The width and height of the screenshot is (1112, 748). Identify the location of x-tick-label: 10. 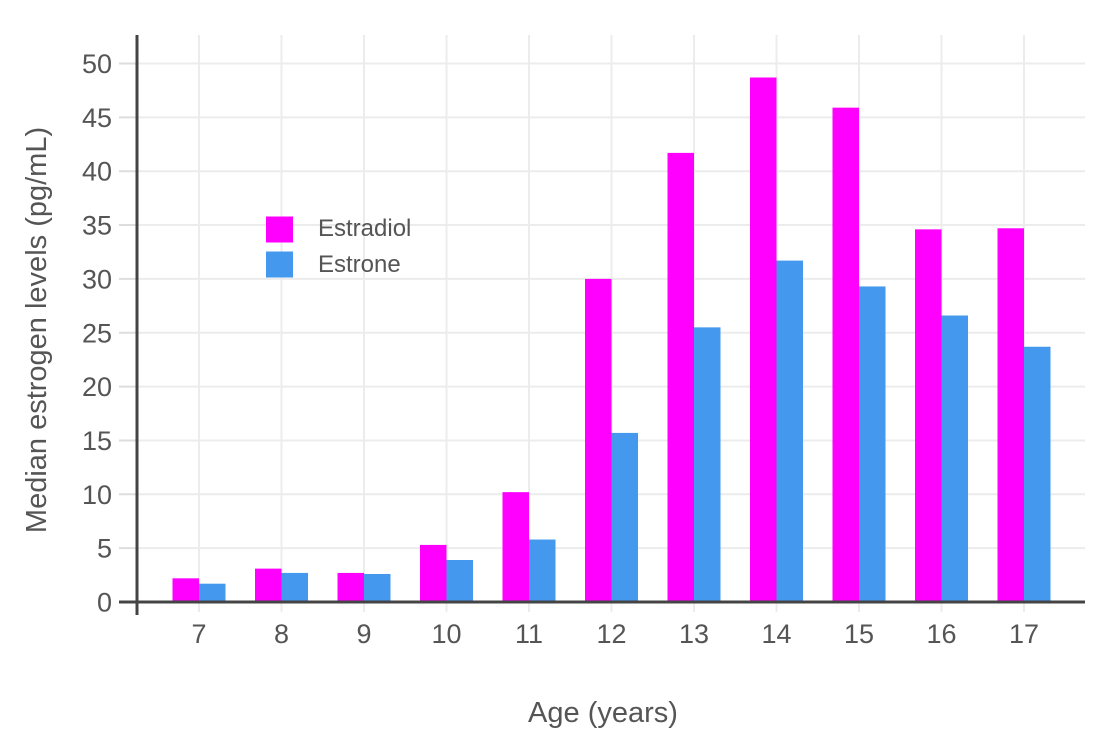
(446, 634).